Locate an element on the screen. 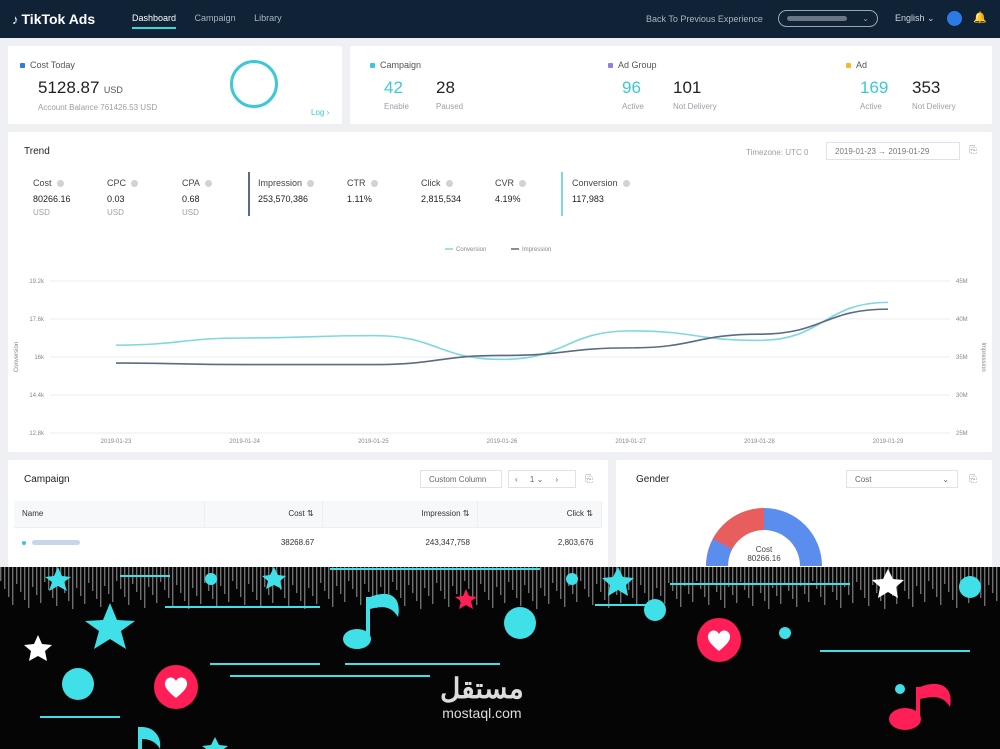 The width and height of the screenshot is (1000, 749). custom-column-button: Custom Column is located at coordinates (461, 479).